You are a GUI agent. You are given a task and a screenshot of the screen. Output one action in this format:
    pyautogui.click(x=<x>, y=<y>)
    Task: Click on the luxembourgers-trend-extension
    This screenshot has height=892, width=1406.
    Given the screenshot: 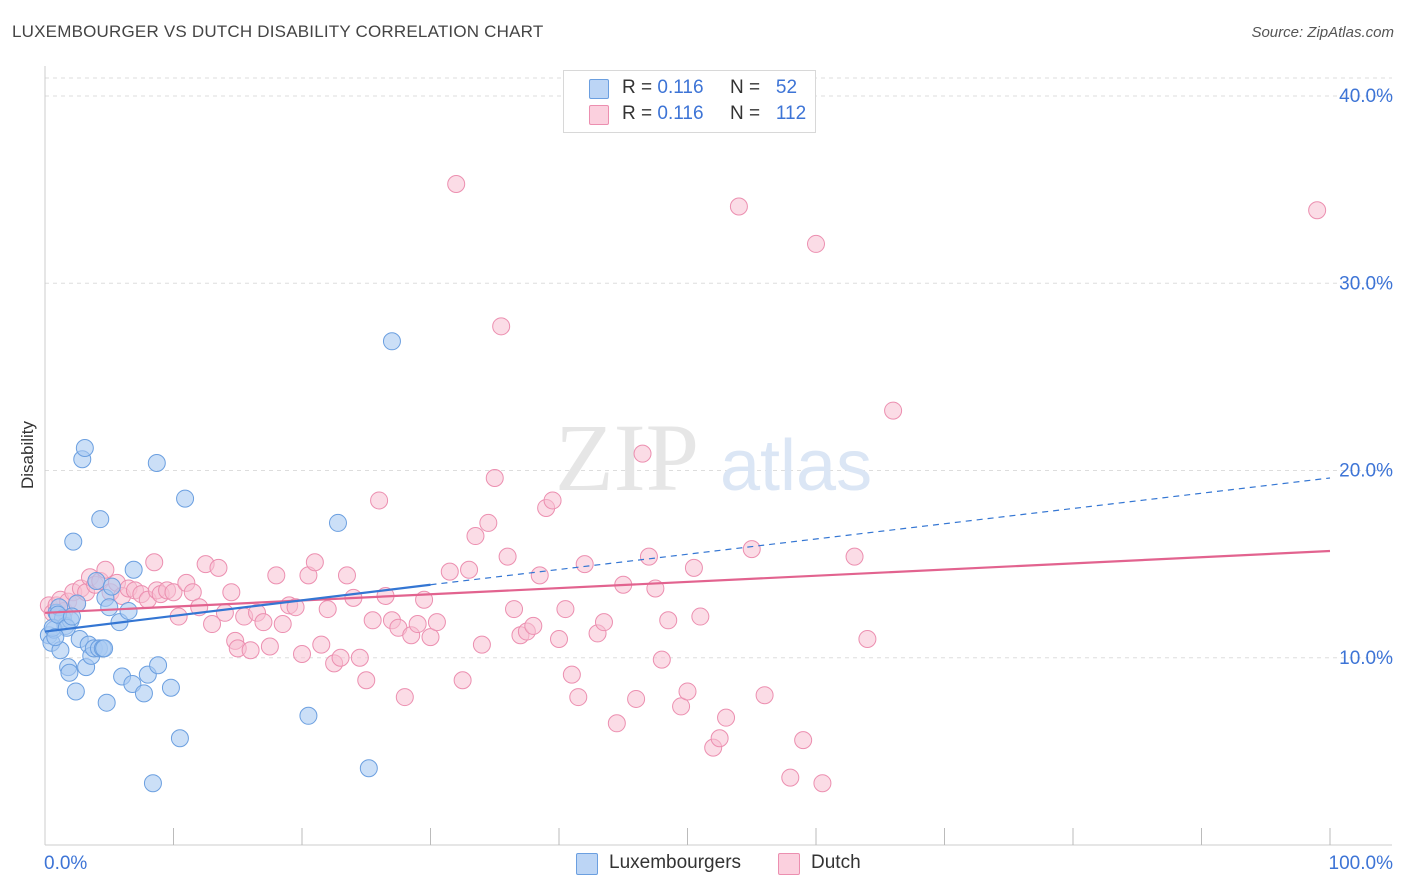 What is the action you would take?
    pyautogui.click(x=880, y=531)
    